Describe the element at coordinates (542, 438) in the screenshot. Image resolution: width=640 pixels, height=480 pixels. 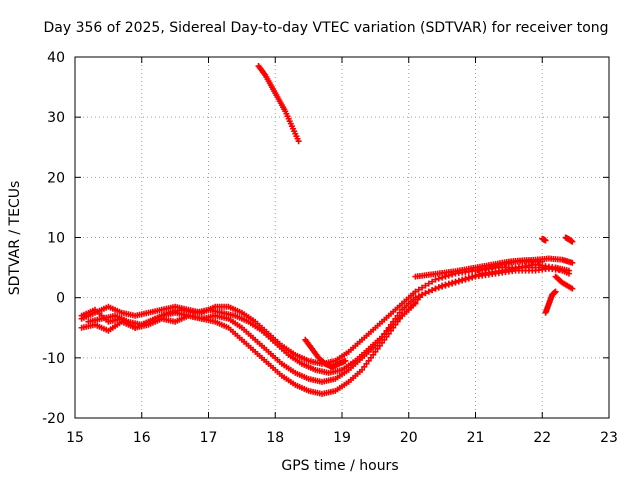
I see `x-tick-label: 22` at that location.